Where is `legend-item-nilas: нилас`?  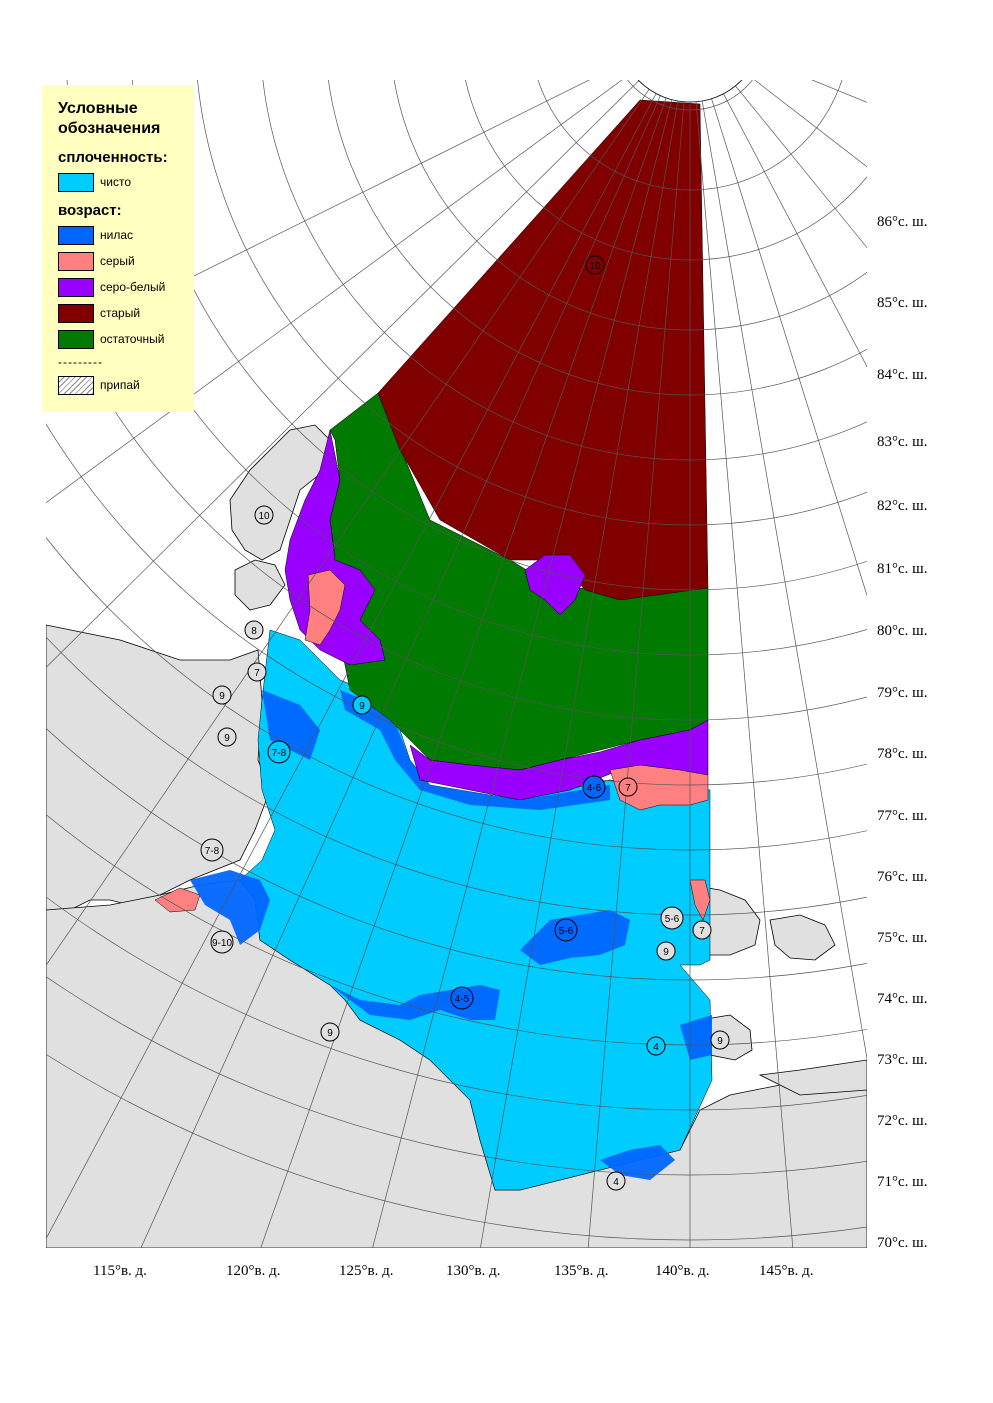
legend-item-nilas: нилас is located at coordinates (126, 235).